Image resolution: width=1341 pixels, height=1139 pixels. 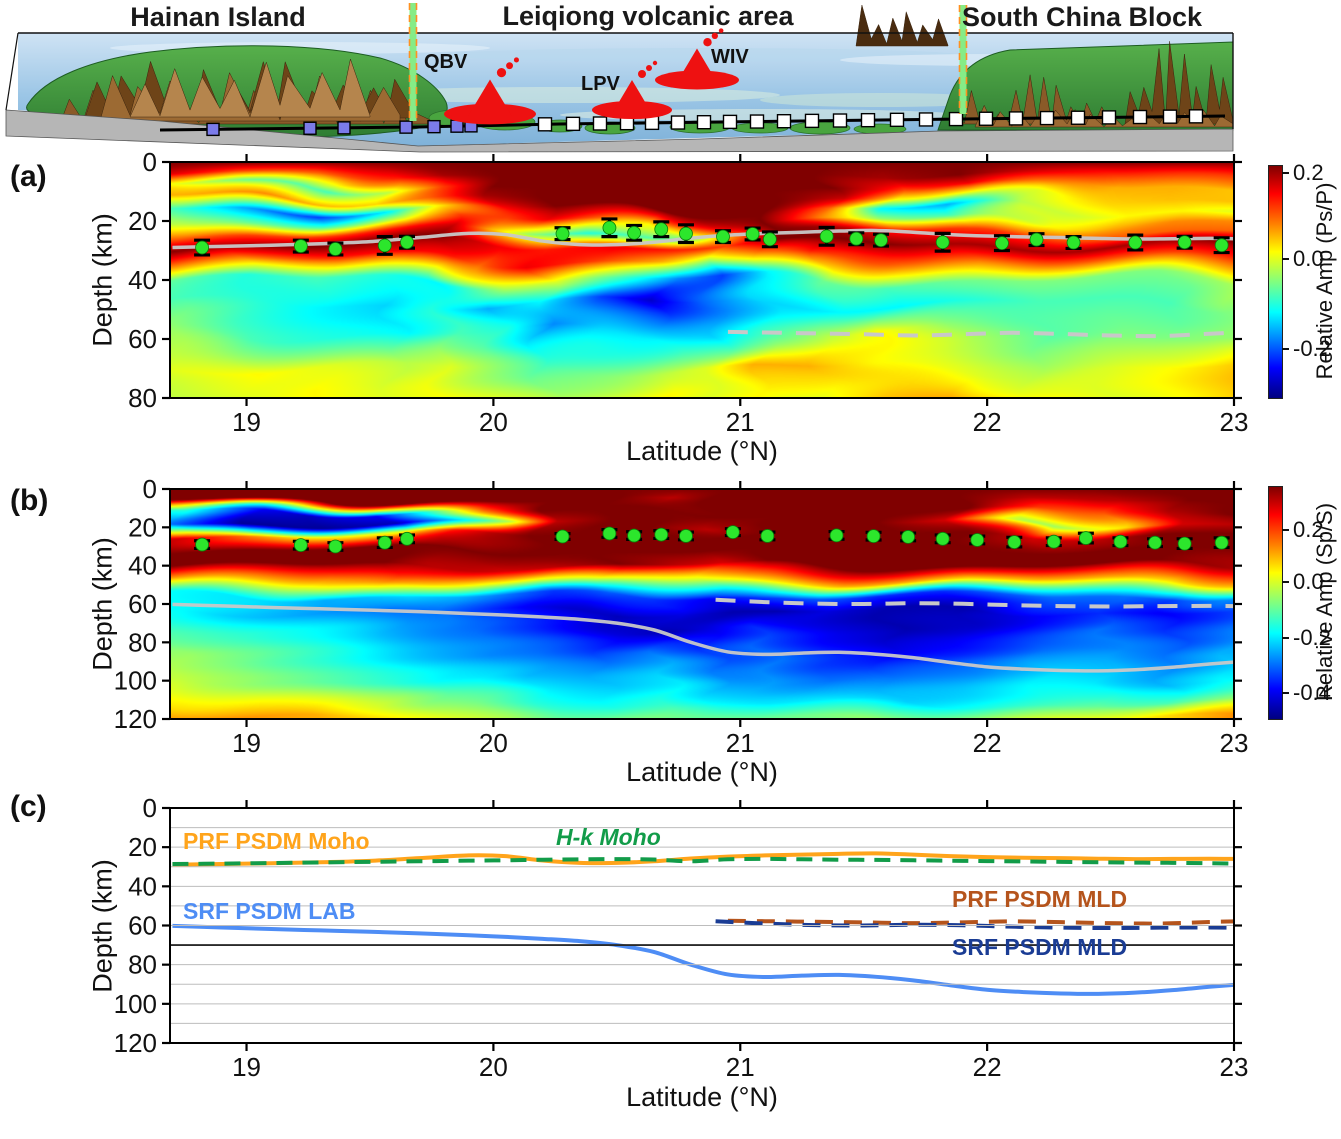 What do you see at coordinates (28, 176) in the screenshot?
I see `panel-tag-a: (a)` at bounding box center [28, 176].